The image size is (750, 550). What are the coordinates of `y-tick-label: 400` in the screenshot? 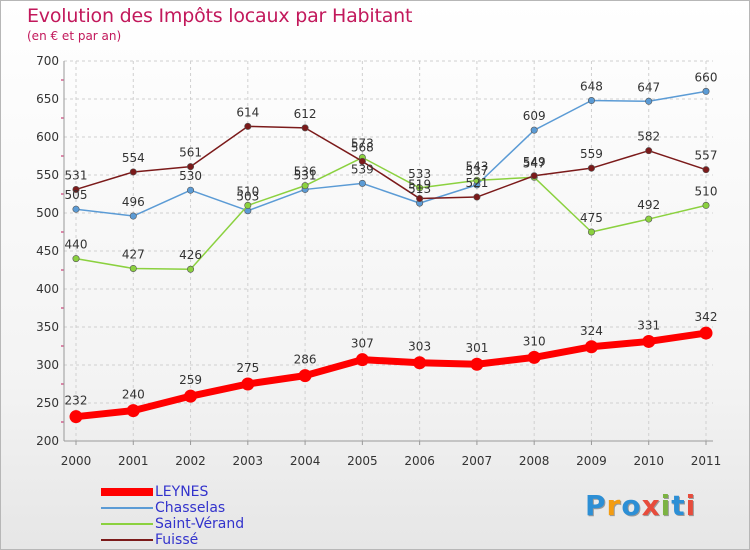 It's located at (47, 289).